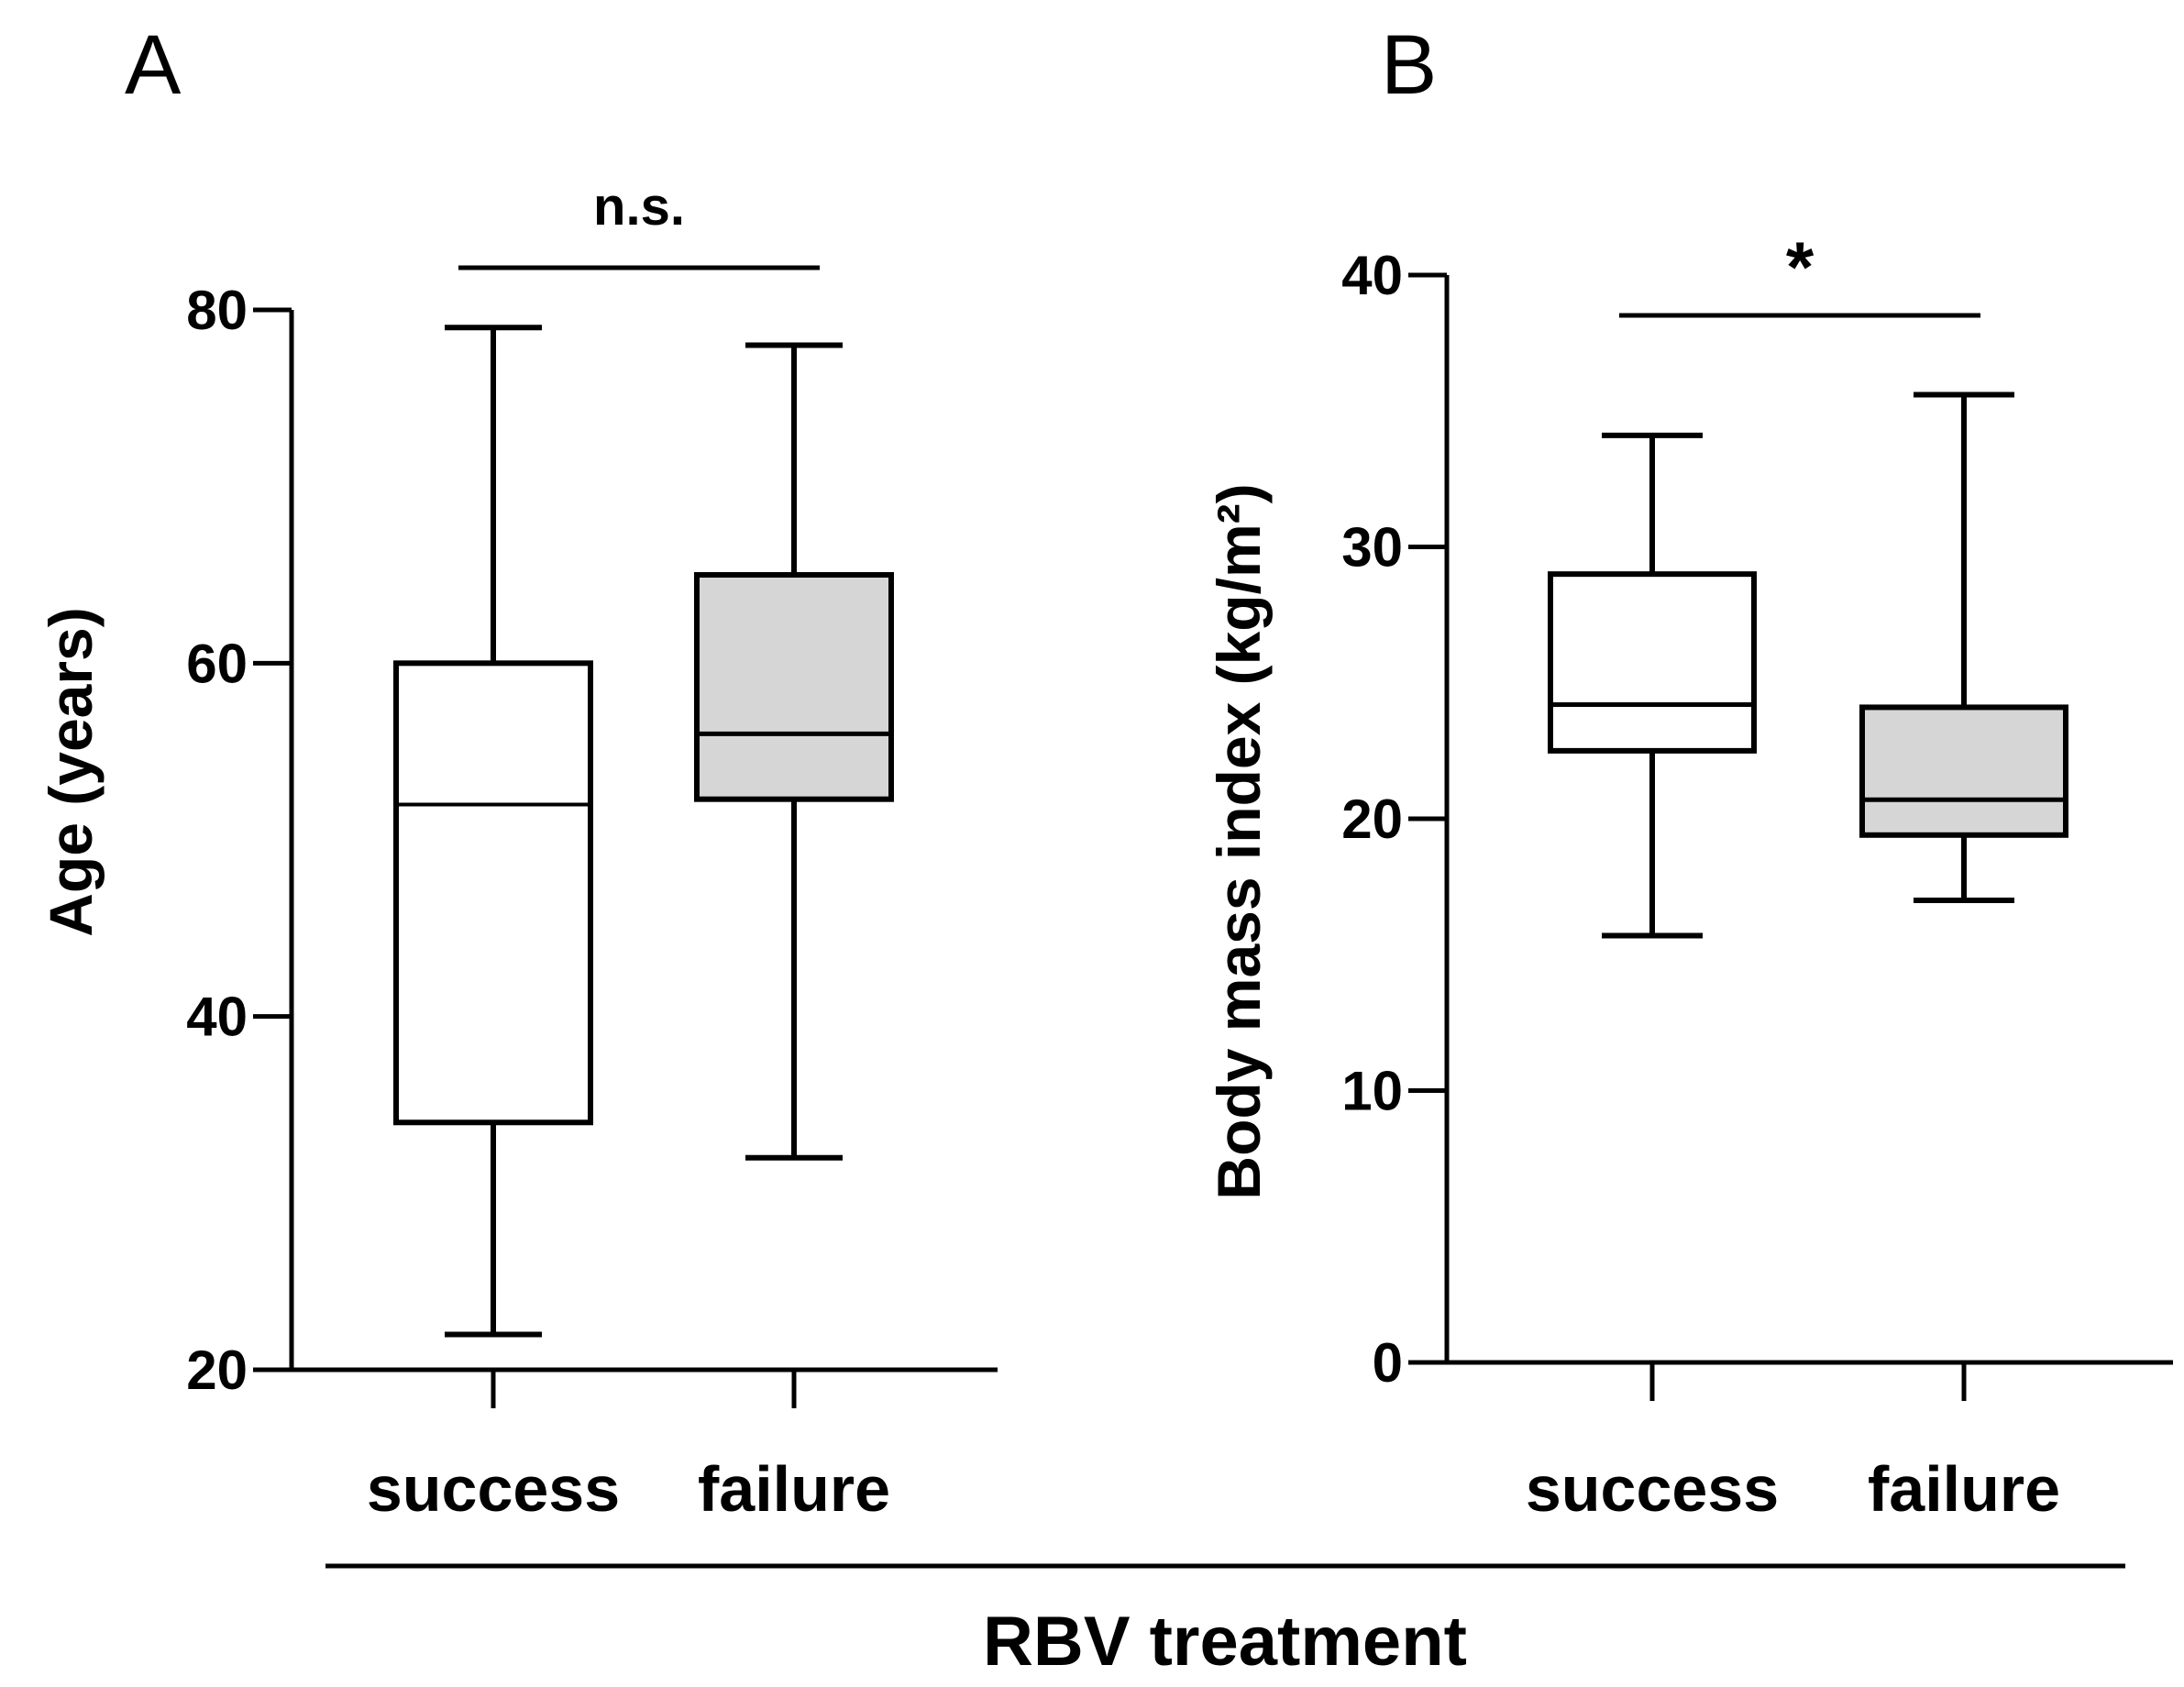  I want to click on panel-a-y-axis-title: Age (years), so click(71, 772).